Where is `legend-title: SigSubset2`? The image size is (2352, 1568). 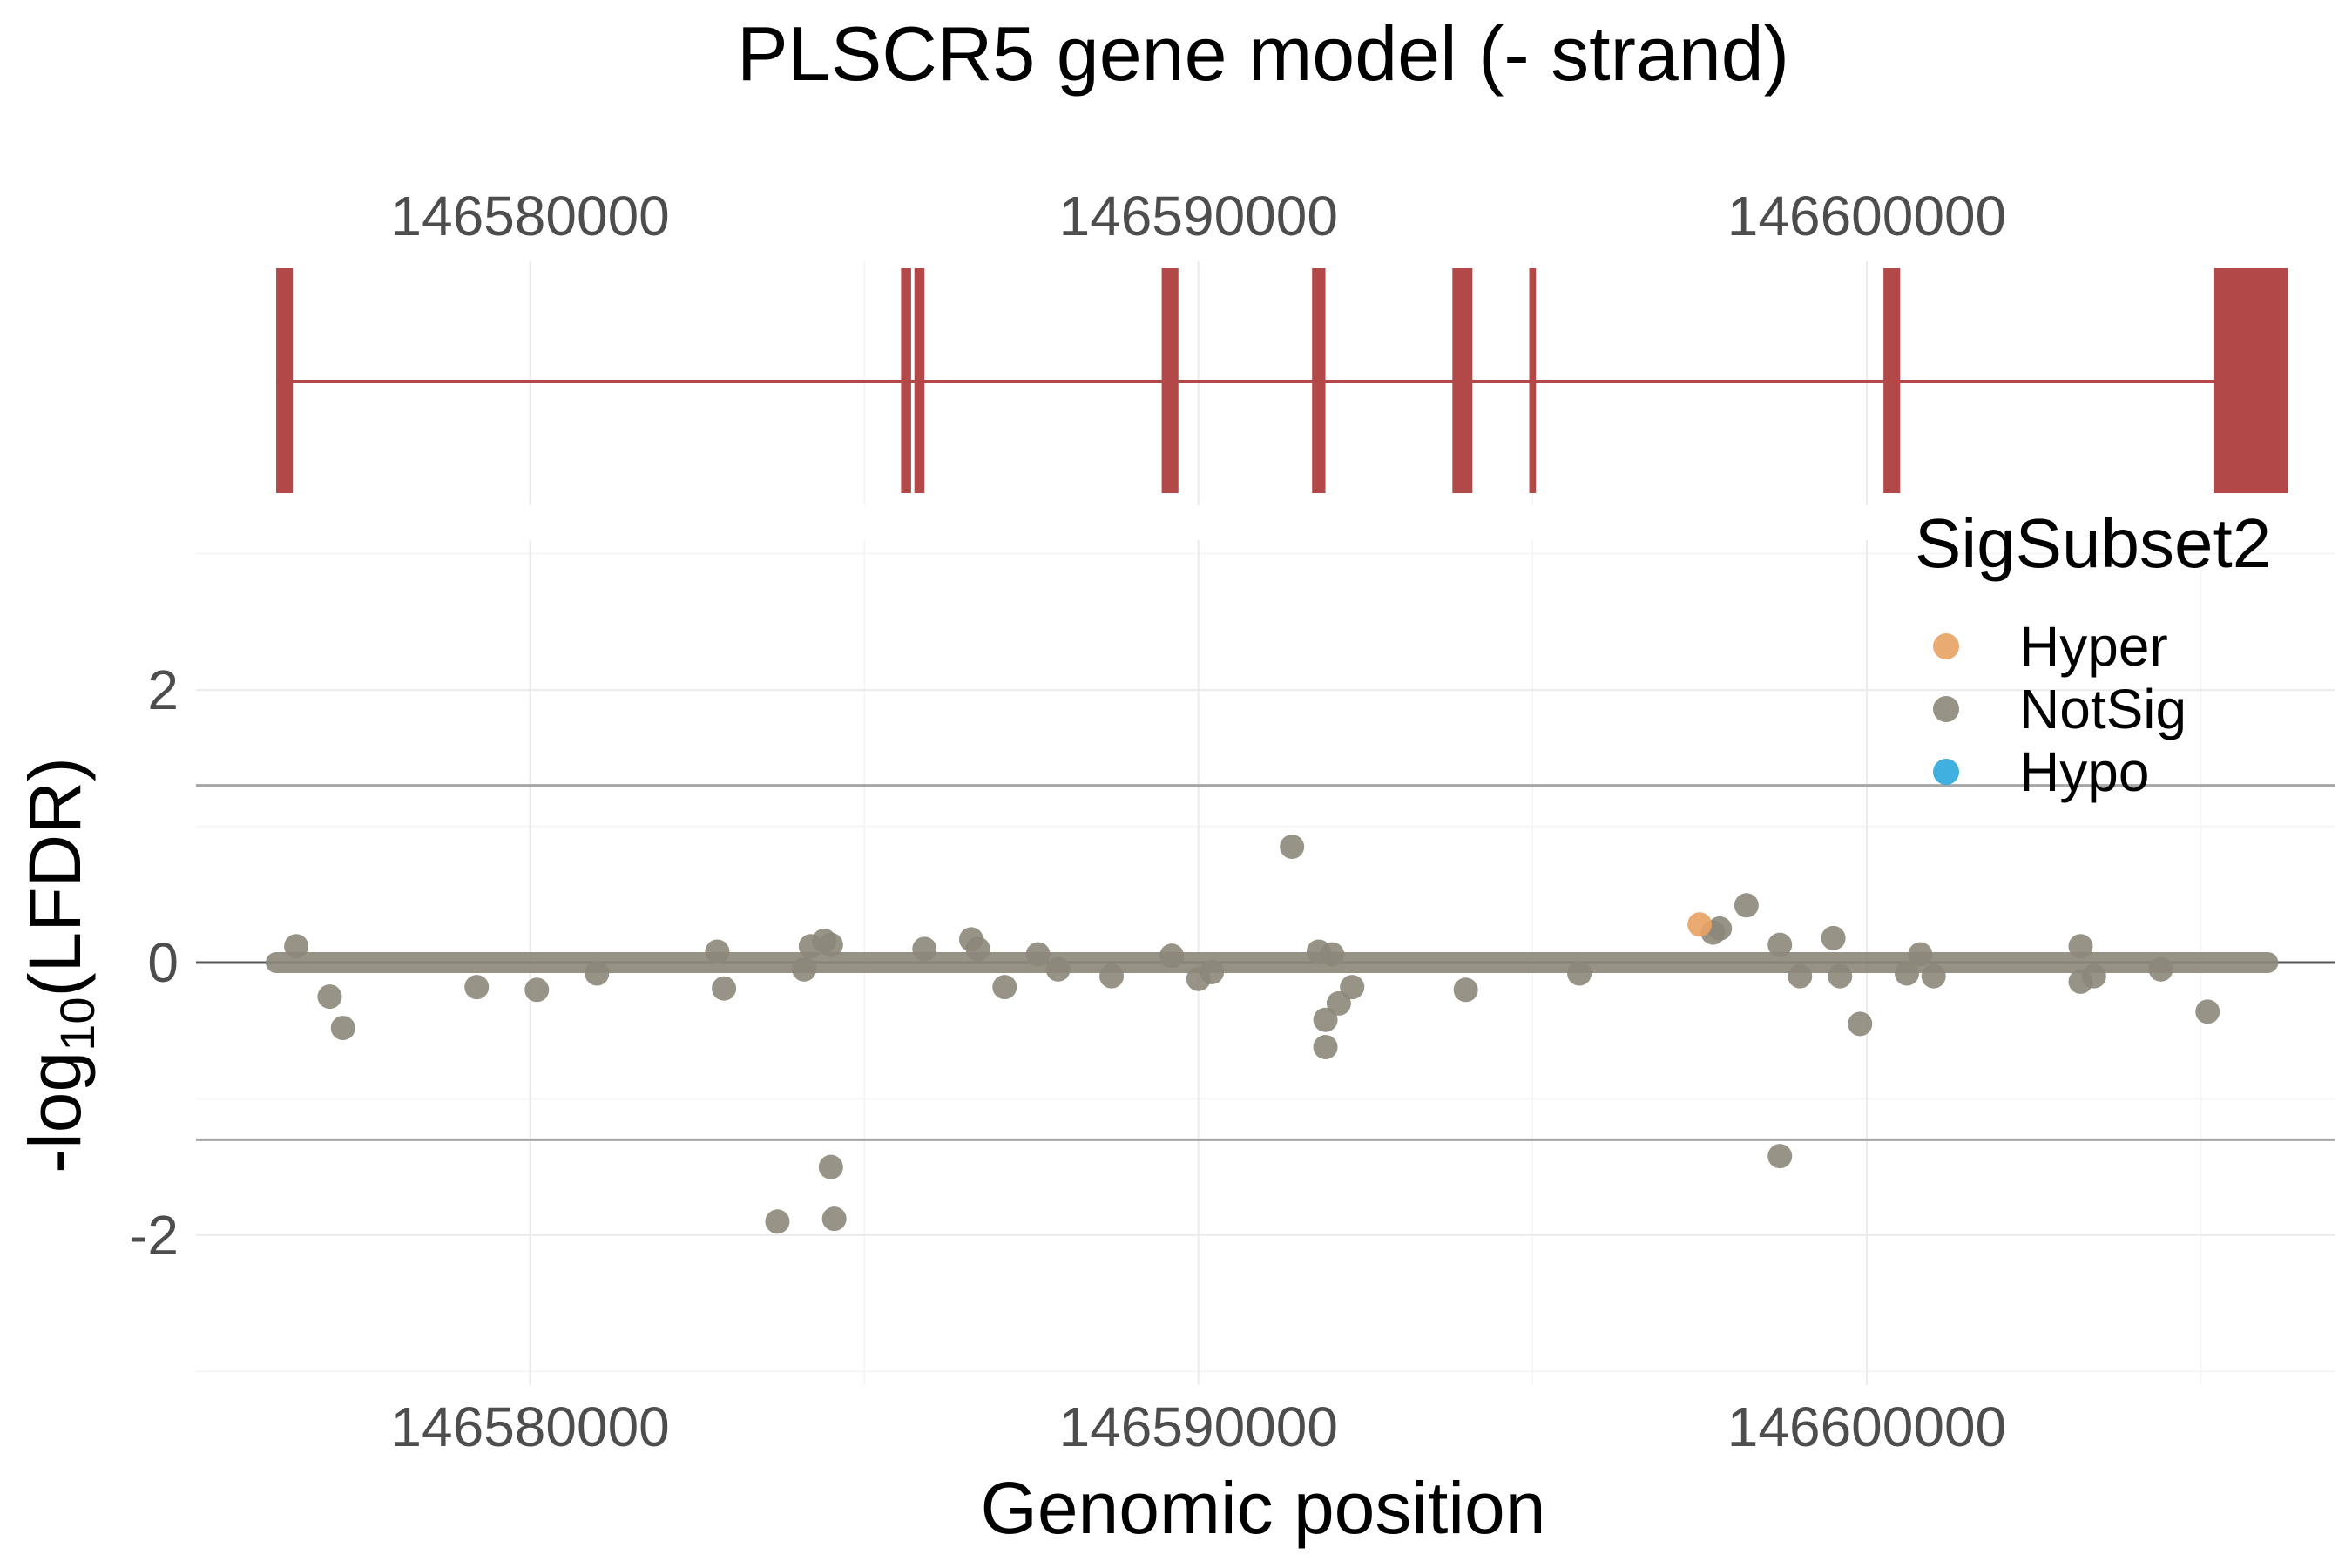
legend-title: SigSubset2 is located at coordinates (2093, 543).